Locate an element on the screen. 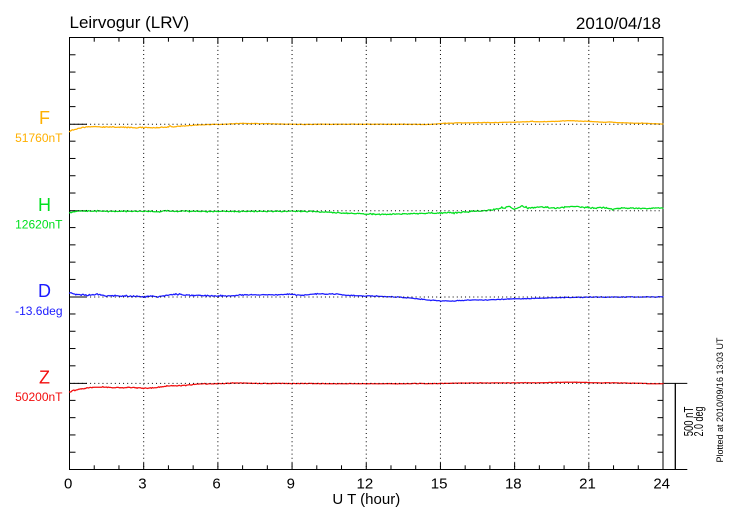 The height and width of the screenshot is (520, 730). svg-text: Leirvogur (LRV) is located at coordinates (130, 22).